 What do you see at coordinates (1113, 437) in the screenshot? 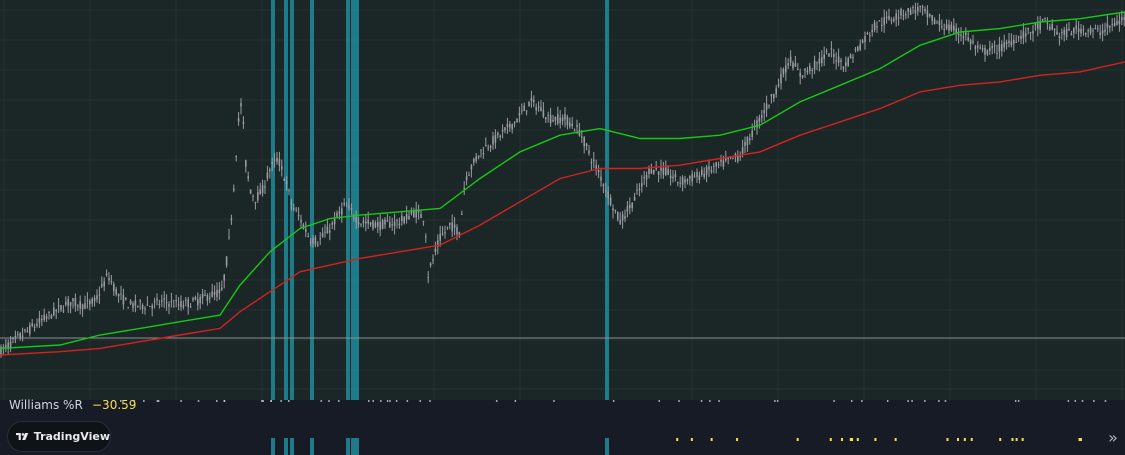
I see `double-chevron-right-icon: »` at bounding box center [1113, 437].